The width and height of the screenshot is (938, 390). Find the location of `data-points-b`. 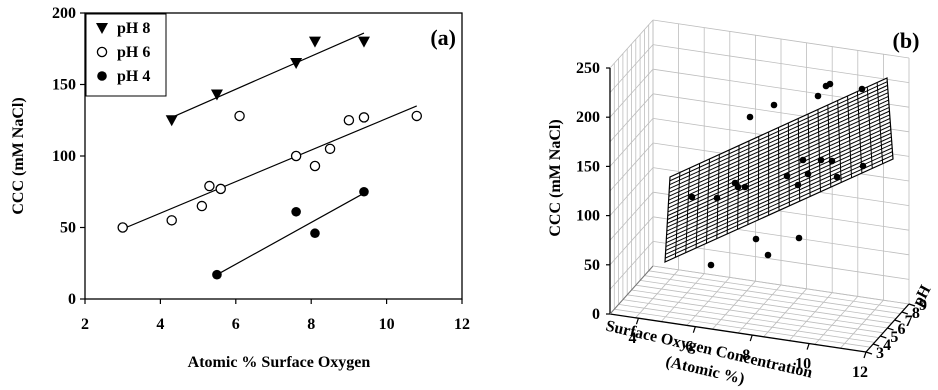

data-points-b is located at coordinates (777, 174).